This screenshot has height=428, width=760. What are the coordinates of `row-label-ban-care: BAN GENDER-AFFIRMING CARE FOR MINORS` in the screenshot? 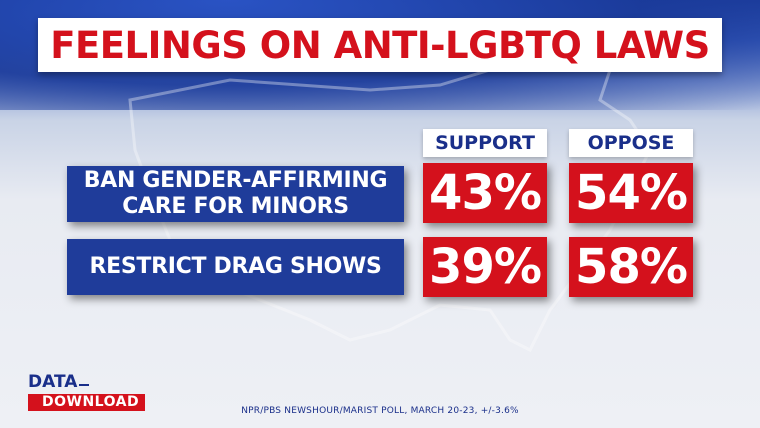 It's located at (235, 194).